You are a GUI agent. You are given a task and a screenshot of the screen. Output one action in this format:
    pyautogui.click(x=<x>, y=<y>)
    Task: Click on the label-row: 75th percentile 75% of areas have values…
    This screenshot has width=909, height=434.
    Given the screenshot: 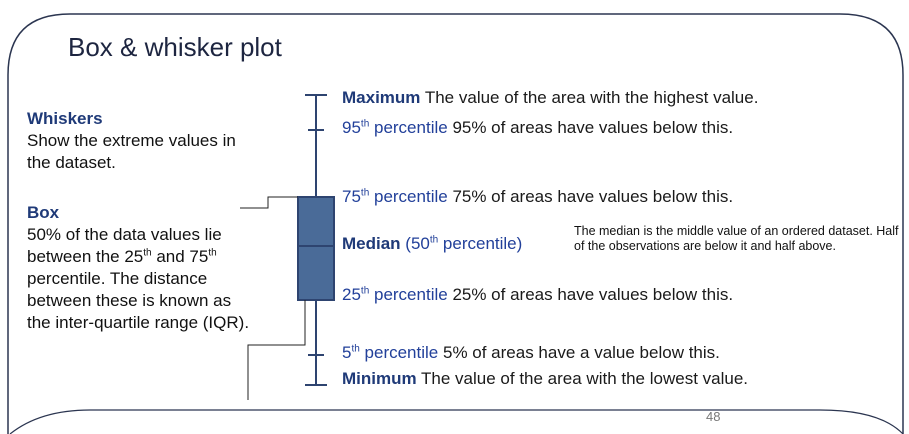 What is the action you would take?
    pyautogui.click(x=537, y=197)
    